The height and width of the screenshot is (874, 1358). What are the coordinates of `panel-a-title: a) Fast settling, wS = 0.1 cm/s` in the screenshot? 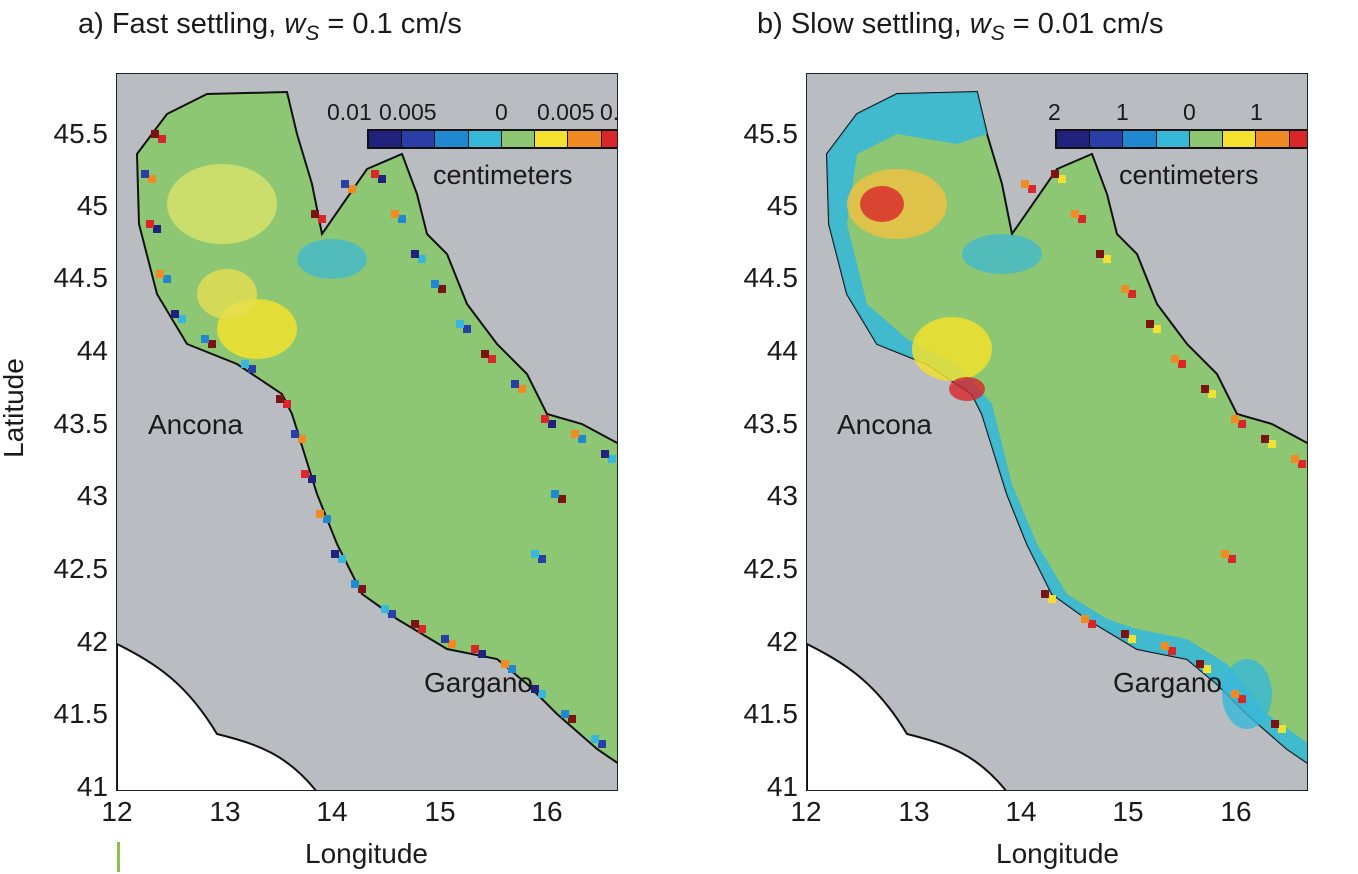 It's located at (270, 26).